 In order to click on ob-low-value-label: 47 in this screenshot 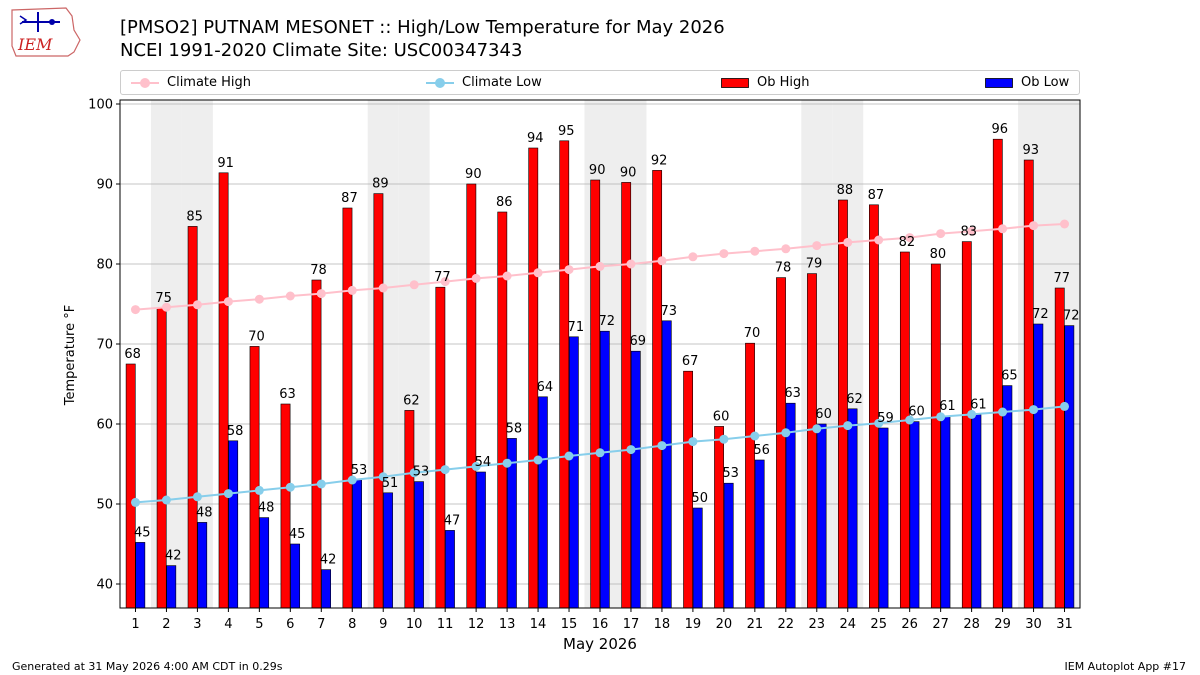, I will do `click(452, 520)`.